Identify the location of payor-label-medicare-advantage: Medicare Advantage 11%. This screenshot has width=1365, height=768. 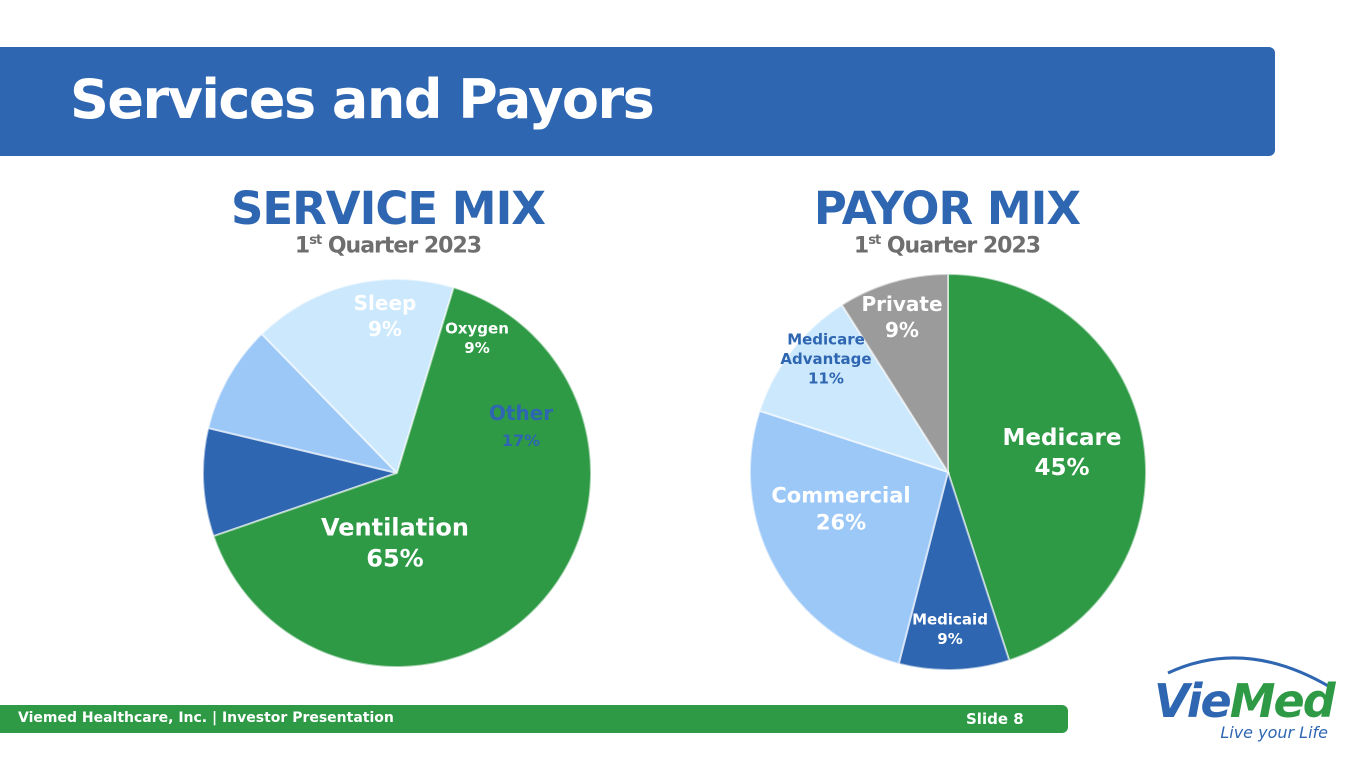
(825, 359).